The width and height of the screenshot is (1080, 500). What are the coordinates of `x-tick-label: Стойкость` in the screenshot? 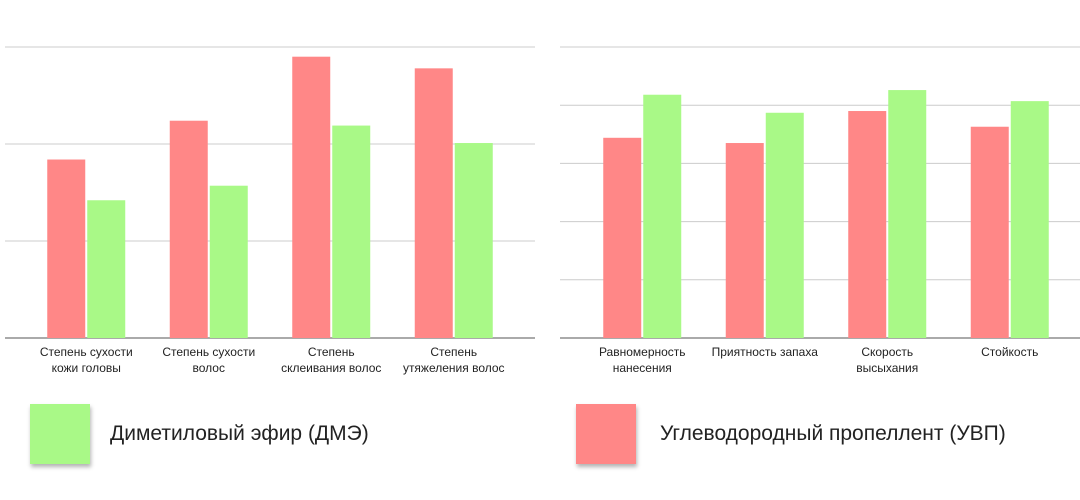 It's located at (1010, 352).